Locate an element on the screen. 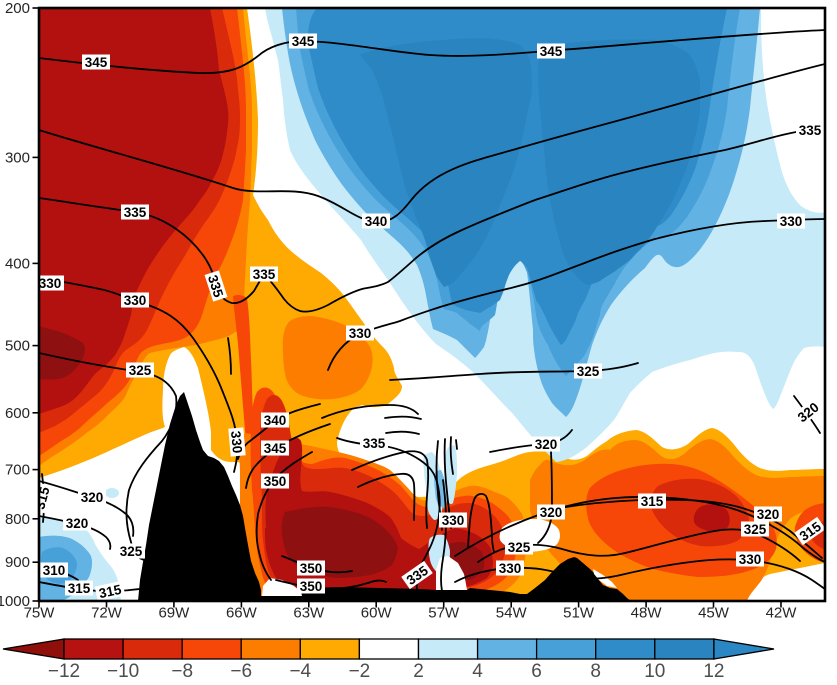 The width and height of the screenshot is (837, 685). svg-text: 310 is located at coordinates (54, 570).